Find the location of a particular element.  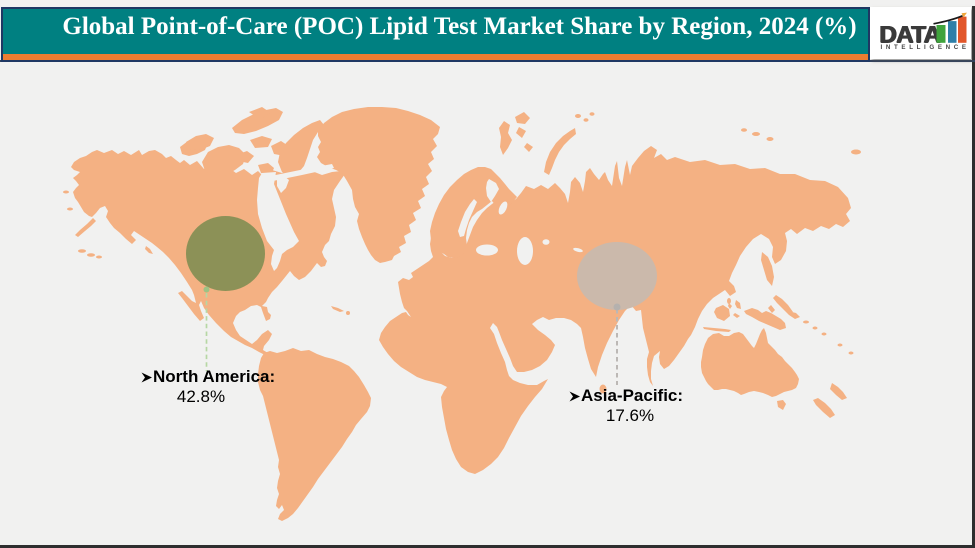

svg-text: DATA is located at coordinates (910, 35).